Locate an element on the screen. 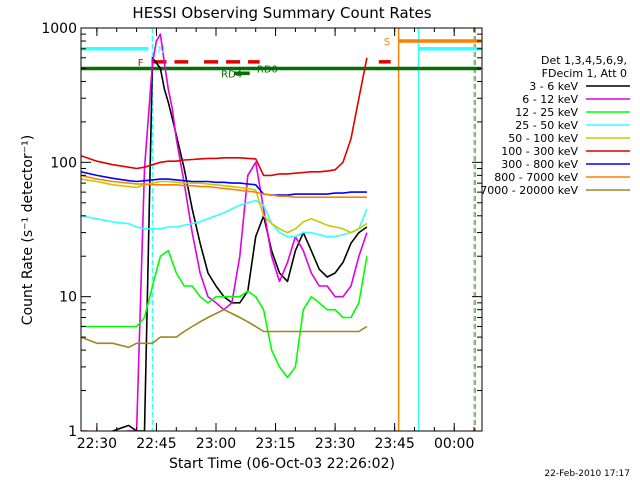 This screenshot has height=480, width=640. x-tick-label-4: 23:15 is located at coordinates (275, 444).